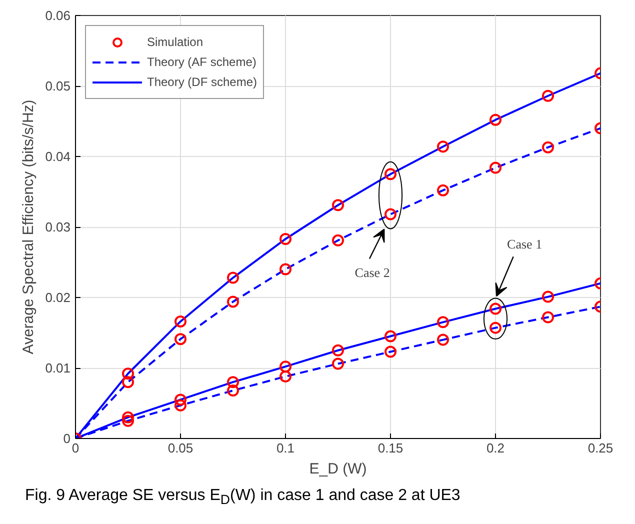 This screenshot has height=524, width=635. I want to click on y-tick-label: 0.01, so click(58, 368).